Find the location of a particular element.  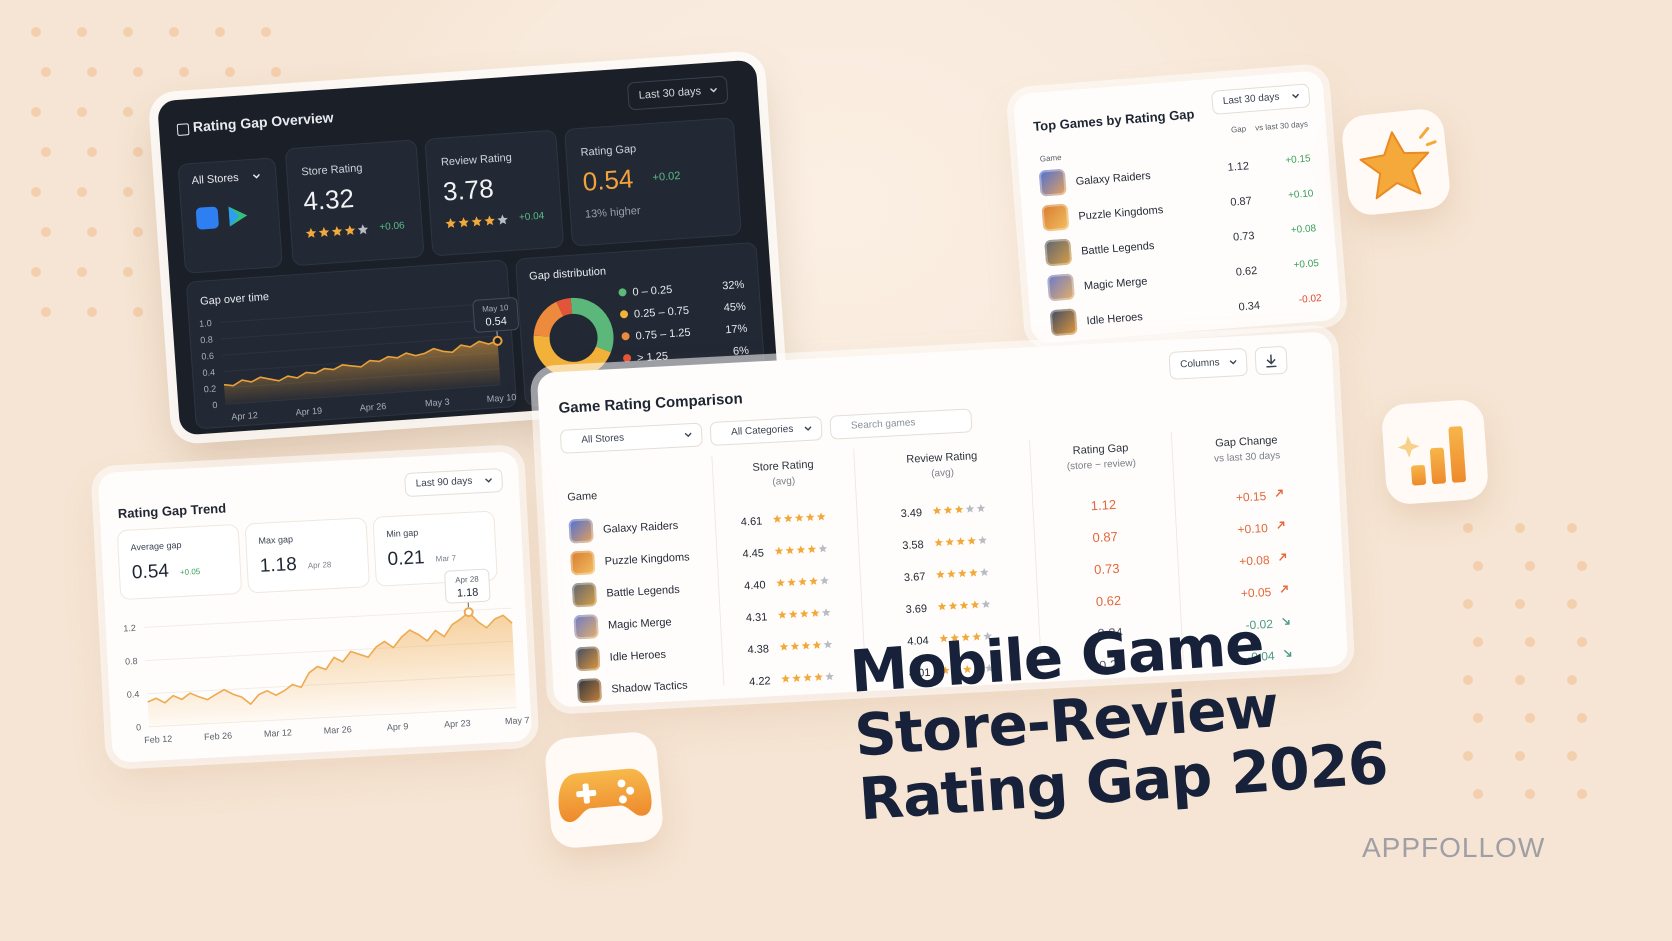

gap-change: +0.10 is located at coordinates (1253, 528).